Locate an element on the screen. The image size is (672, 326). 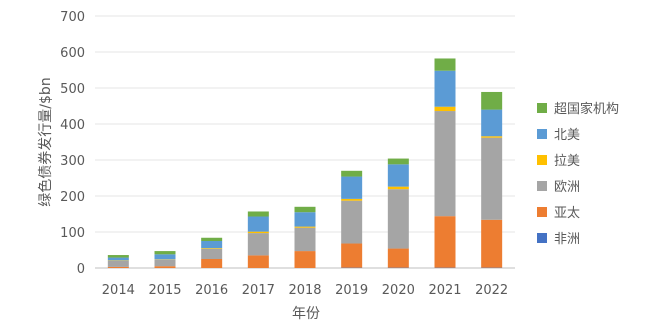
legend-label: 拉美 is located at coordinates (567, 161).